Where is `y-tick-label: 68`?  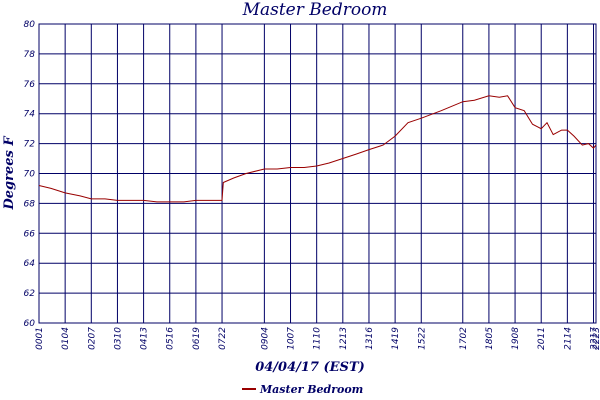 y-tick-label: 68 is located at coordinates (30, 204).